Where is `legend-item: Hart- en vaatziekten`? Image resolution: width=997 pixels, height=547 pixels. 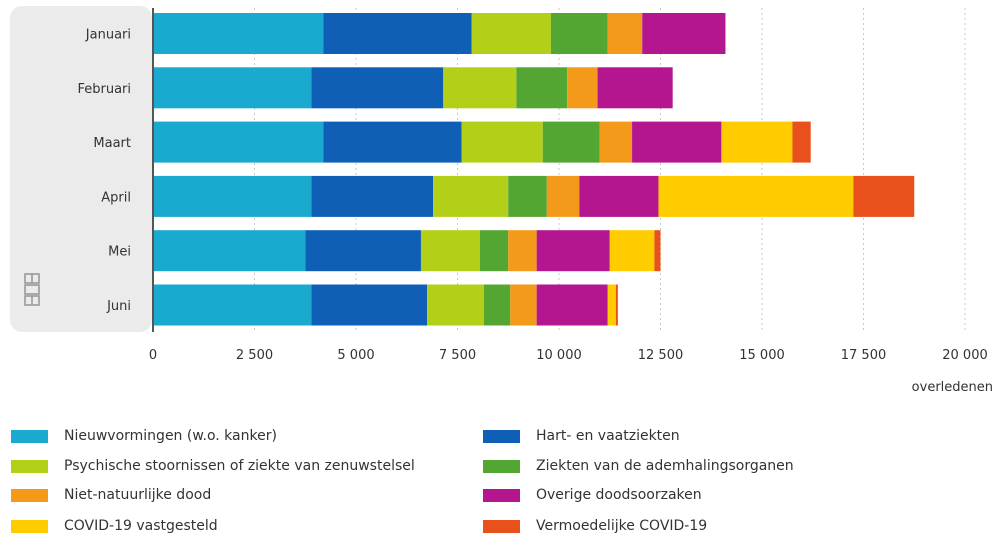 legend-item: Hart- en vaatziekten is located at coordinates (581, 436).